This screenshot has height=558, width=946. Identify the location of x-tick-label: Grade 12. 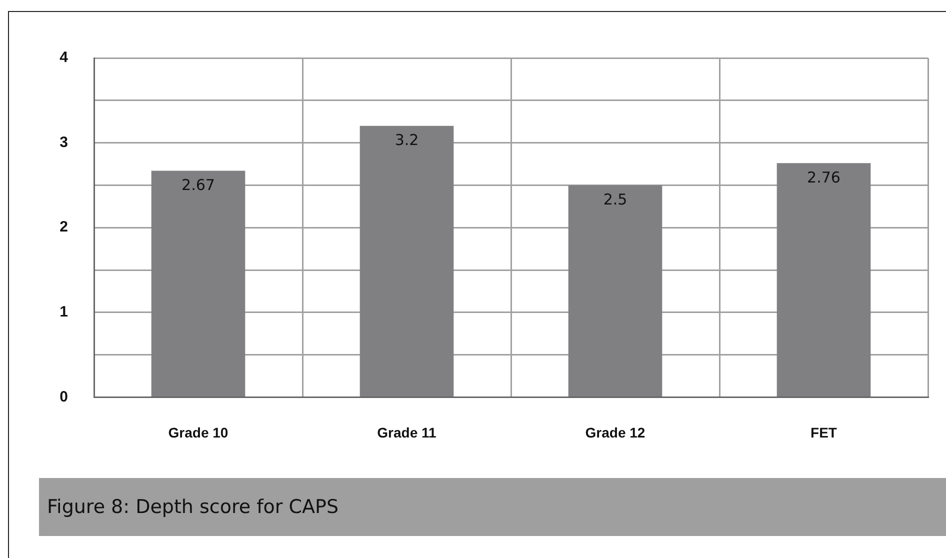
(615, 432).